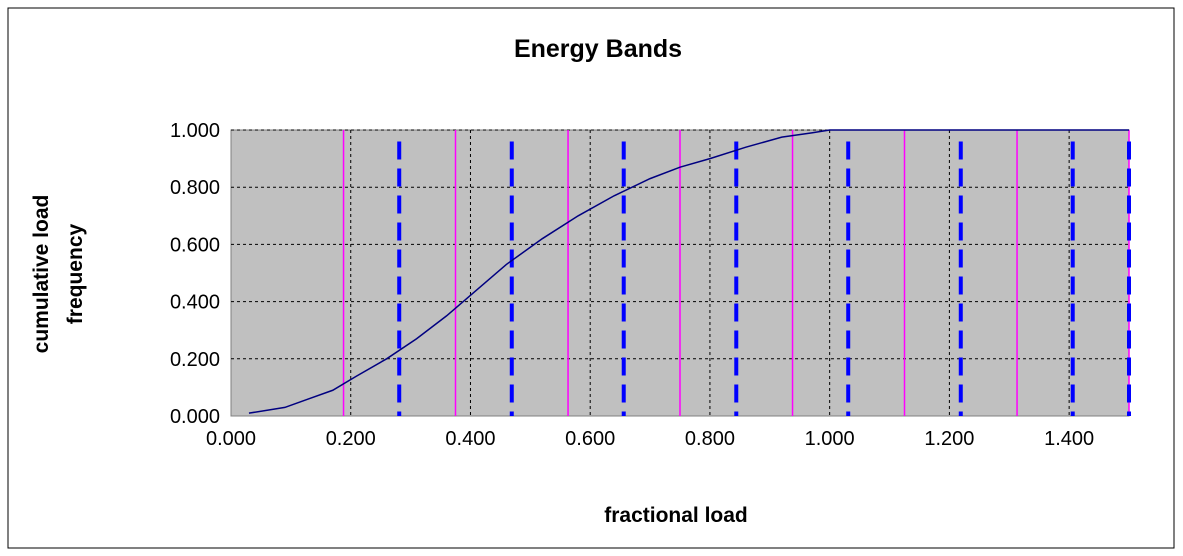  Describe the element at coordinates (58, 274) in the screenshot. I see `y-axis-label: cumulative load frequency` at that location.